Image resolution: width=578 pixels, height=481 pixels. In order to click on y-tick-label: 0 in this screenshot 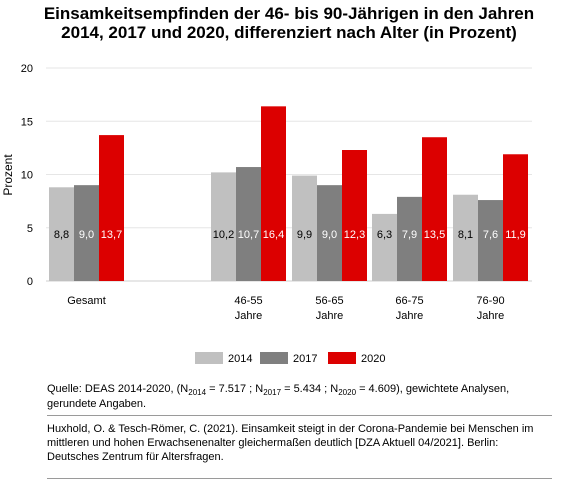, I will do `click(30, 282)`.